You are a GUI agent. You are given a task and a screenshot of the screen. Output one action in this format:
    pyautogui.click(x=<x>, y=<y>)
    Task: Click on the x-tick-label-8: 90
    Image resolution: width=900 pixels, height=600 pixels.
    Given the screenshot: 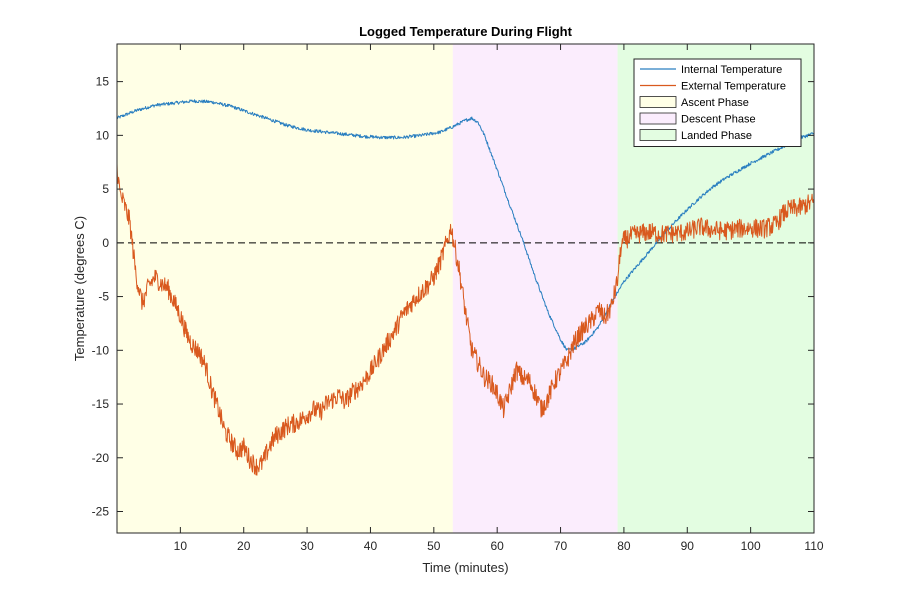 What is the action you would take?
    pyautogui.click(x=688, y=546)
    